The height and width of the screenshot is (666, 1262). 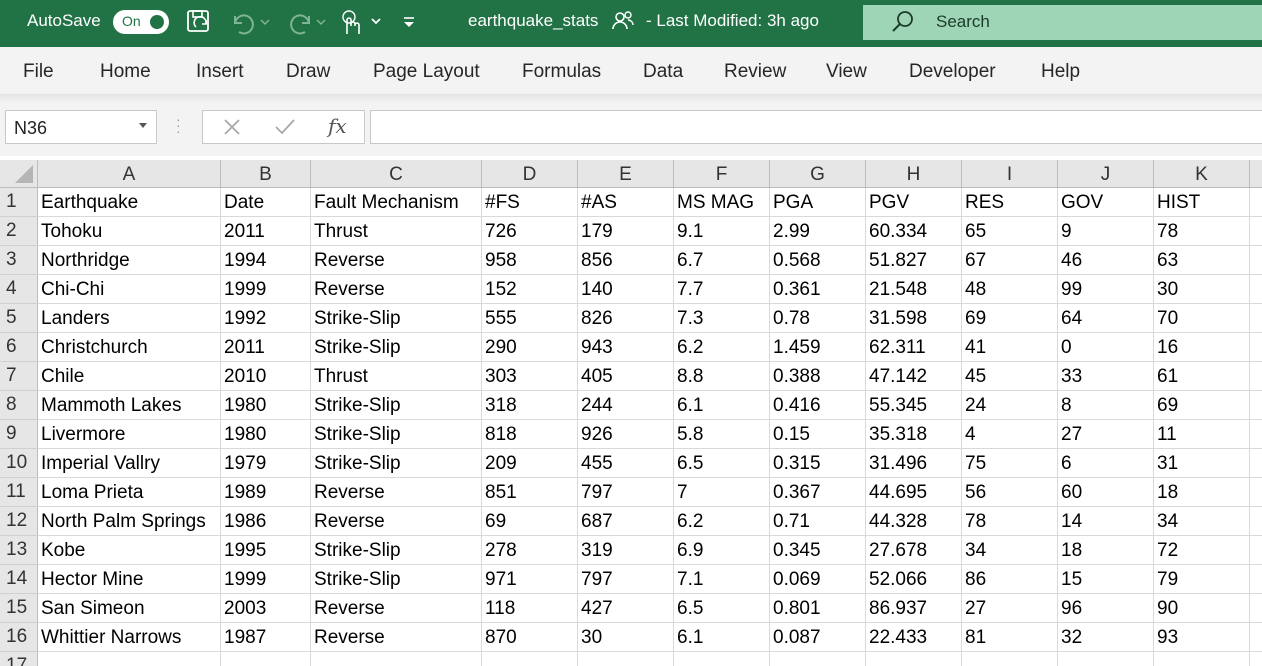 I want to click on search-placeholder: Search, so click(x=963, y=21).